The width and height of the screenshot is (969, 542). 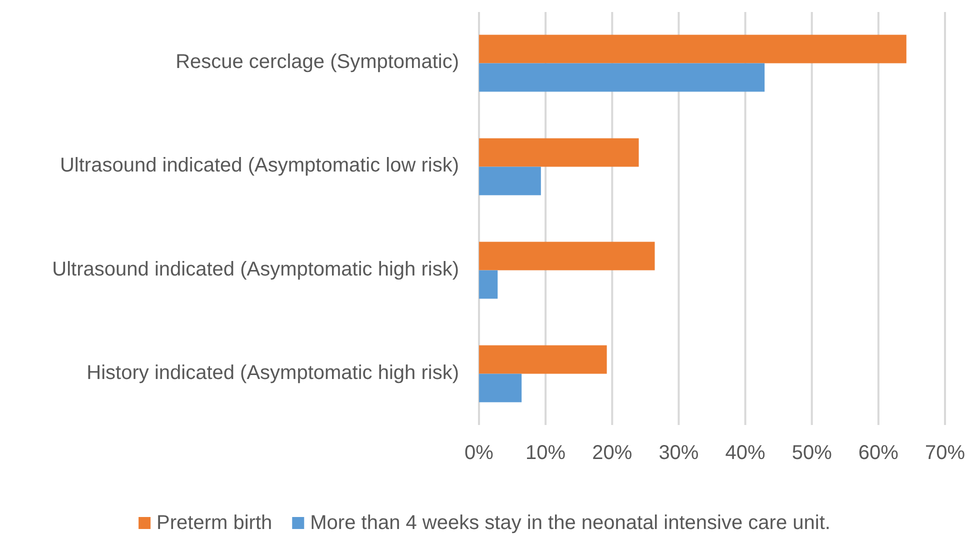 What do you see at coordinates (255, 269) in the screenshot?
I see `y-tick-label: Ultrasound indicated (Asymptomatic high risk)` at bounding box center [255, 269].